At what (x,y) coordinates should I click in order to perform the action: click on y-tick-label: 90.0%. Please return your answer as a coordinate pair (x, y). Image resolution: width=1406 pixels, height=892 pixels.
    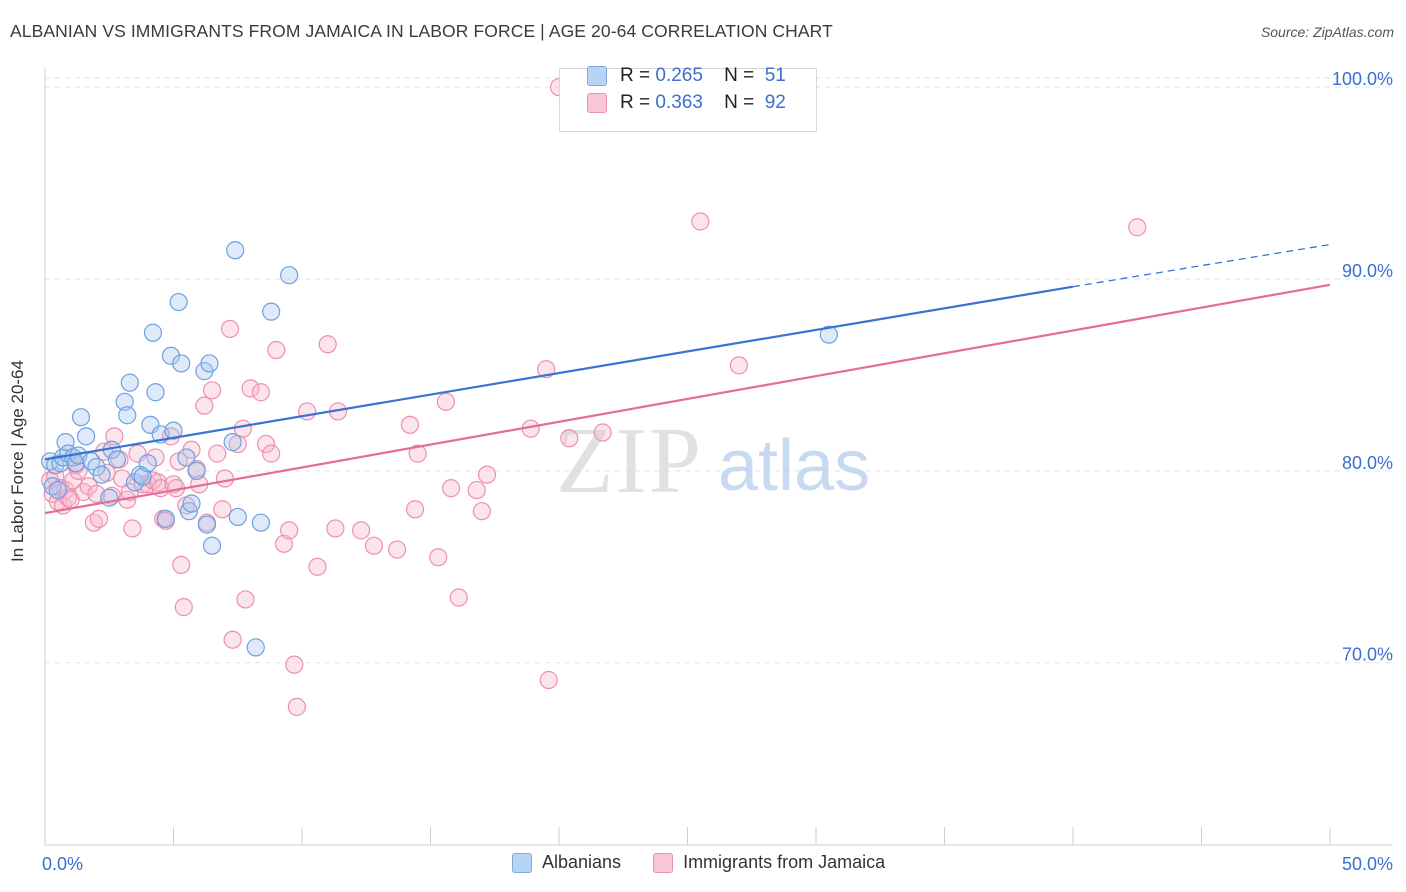
    Looking at the image, I should click on (1367, 271).